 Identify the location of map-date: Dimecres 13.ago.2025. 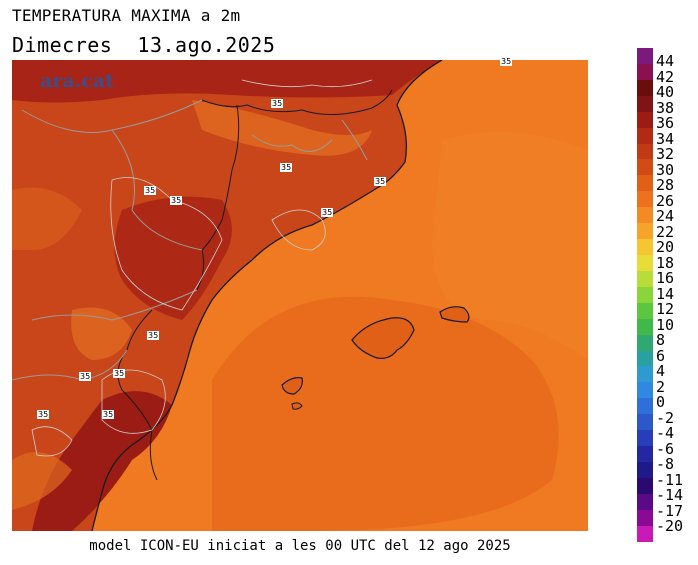
(144, 45).